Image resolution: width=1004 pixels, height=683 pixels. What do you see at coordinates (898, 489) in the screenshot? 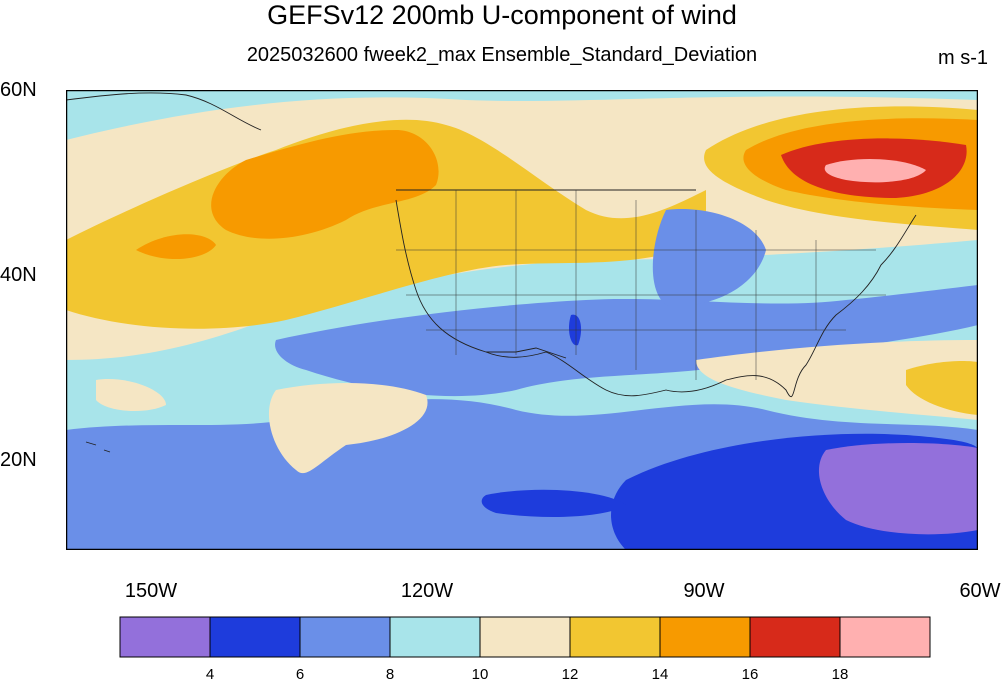
I see `band-4-south` at bounding box center [898, 489].